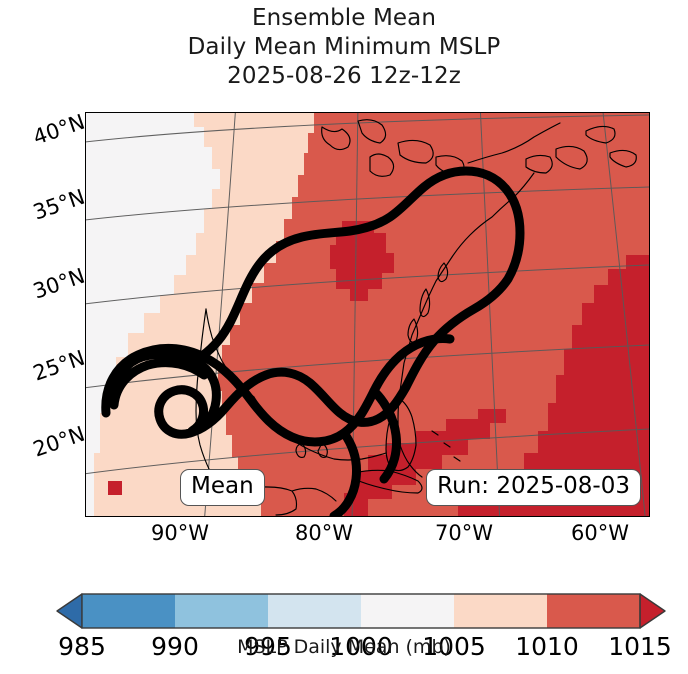  I want to click on colorbar-tick-1010: 1010, so click(547, 646).